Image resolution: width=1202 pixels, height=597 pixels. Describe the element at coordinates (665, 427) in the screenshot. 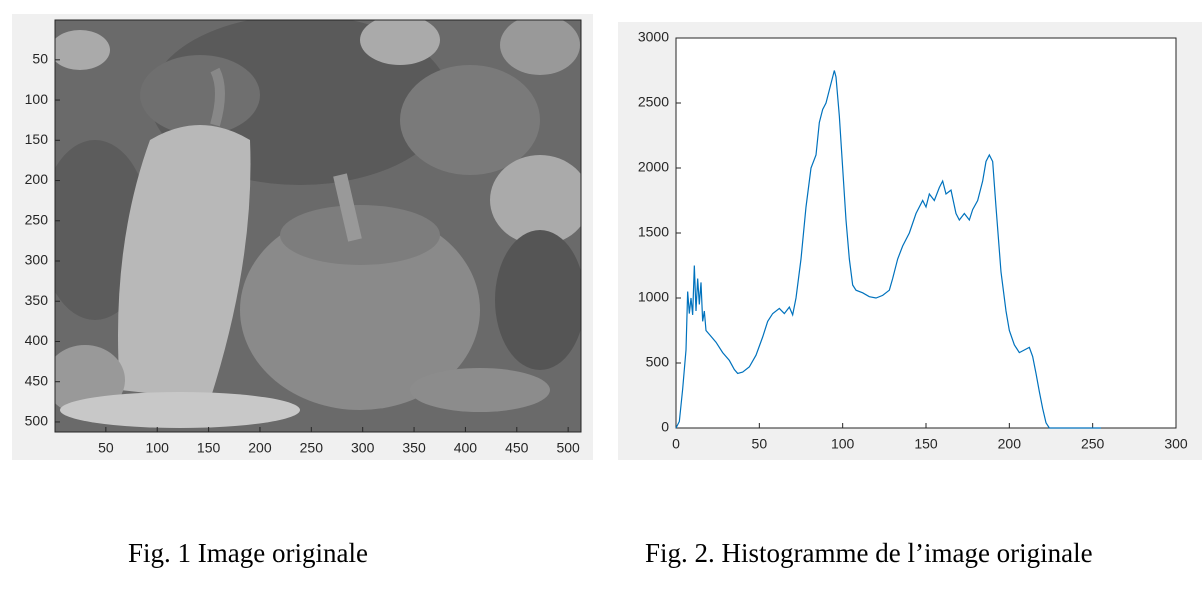

I see `y-tick-label: 0` at that location.